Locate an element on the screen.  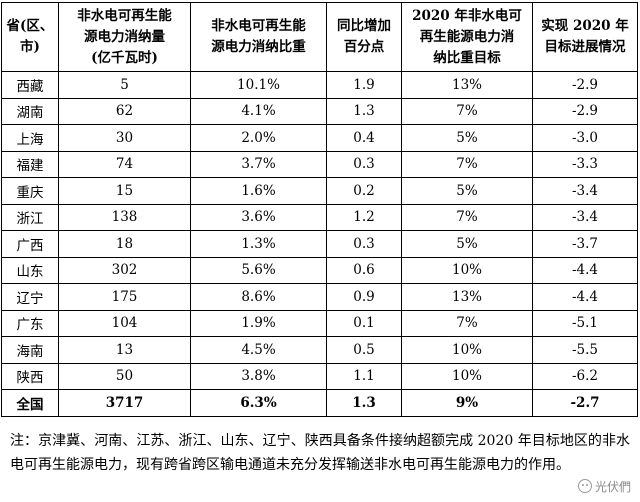
table-row: 辽宁 175 8.6% 0.9 13% -4.4 is located at coordinates (319, 297).